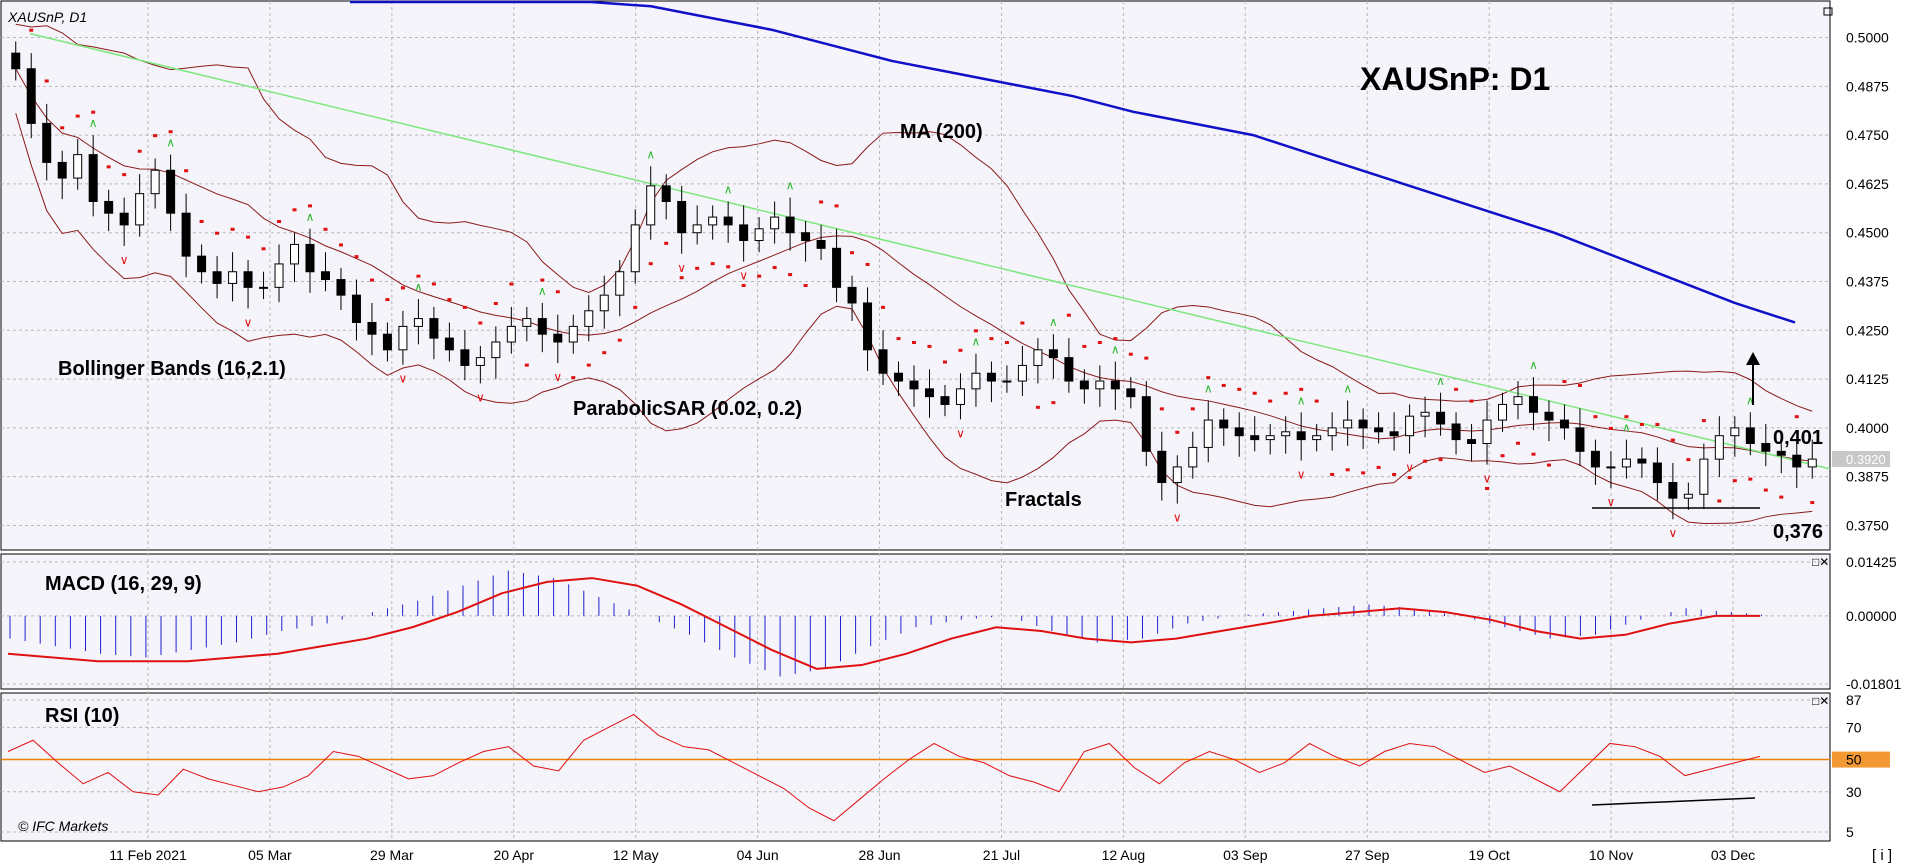  Describe the element at coordinates (1871, 562) in the screenshot. I see `macd-tick-label: 0.01425` at that location.